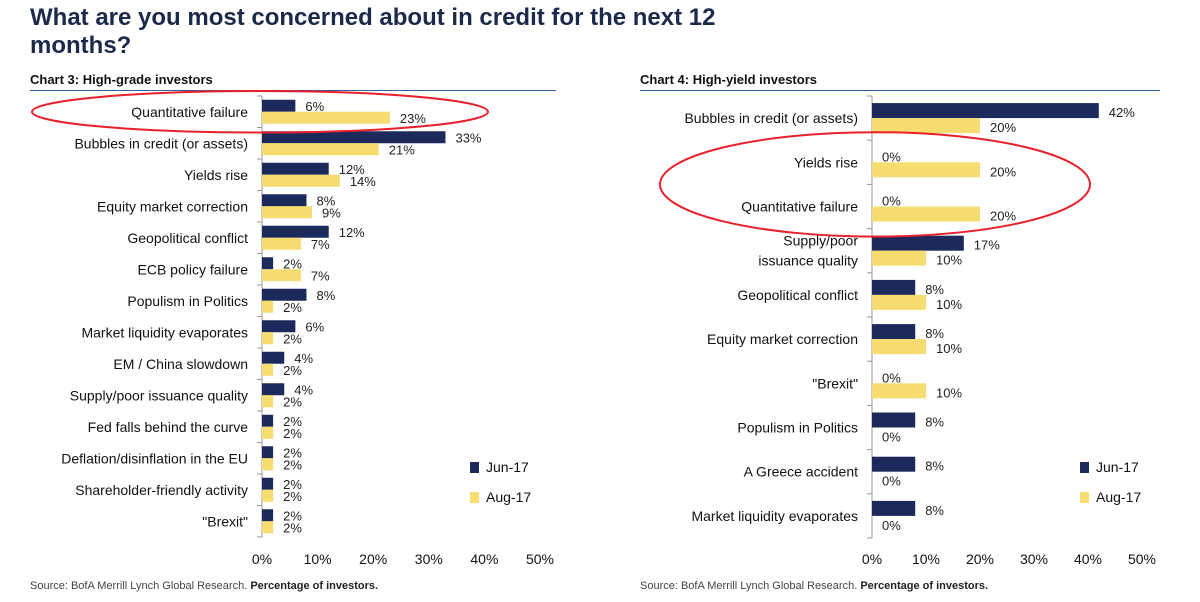 Image resolution: width=1200 pixels, height=602 pixels. What do you see at coordinates (161, 490) in the screenshot?
I see `category-label: Shareholder-friendly activity` at bounding box center [161, 490].